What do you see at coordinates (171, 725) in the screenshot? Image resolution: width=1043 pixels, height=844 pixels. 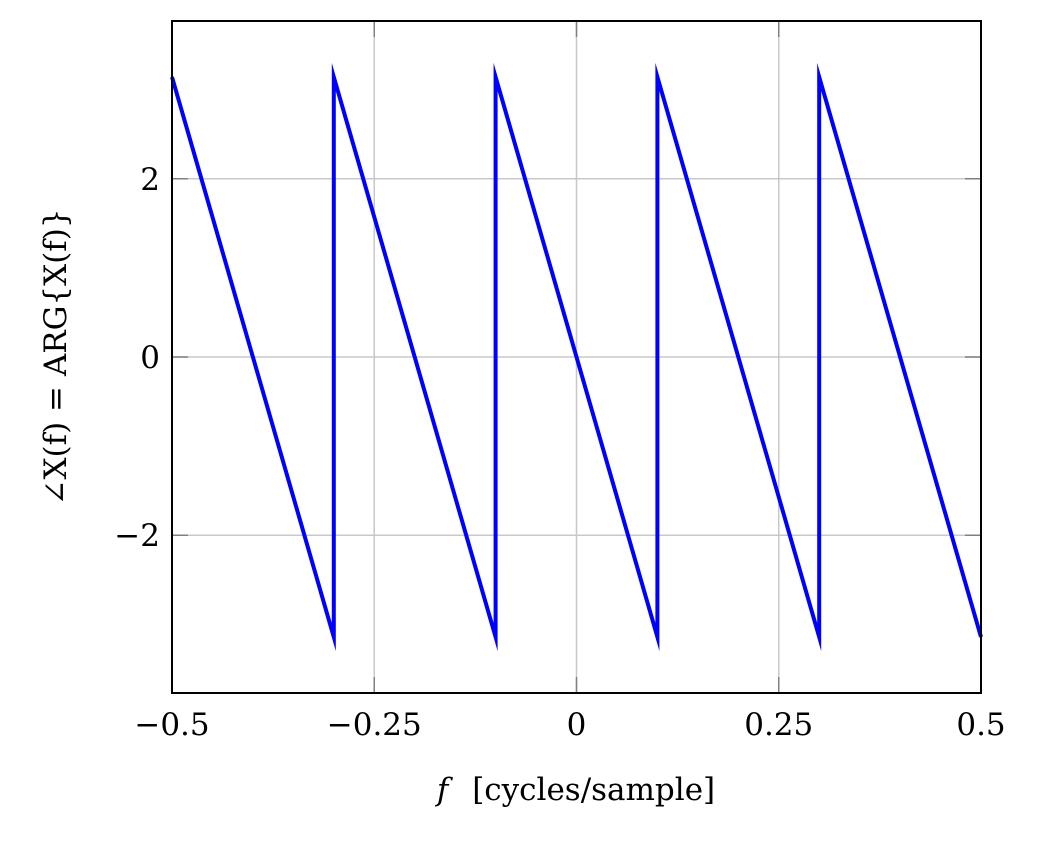 I see `x-tick-label: −0.5` at bounding box center [171, 725].